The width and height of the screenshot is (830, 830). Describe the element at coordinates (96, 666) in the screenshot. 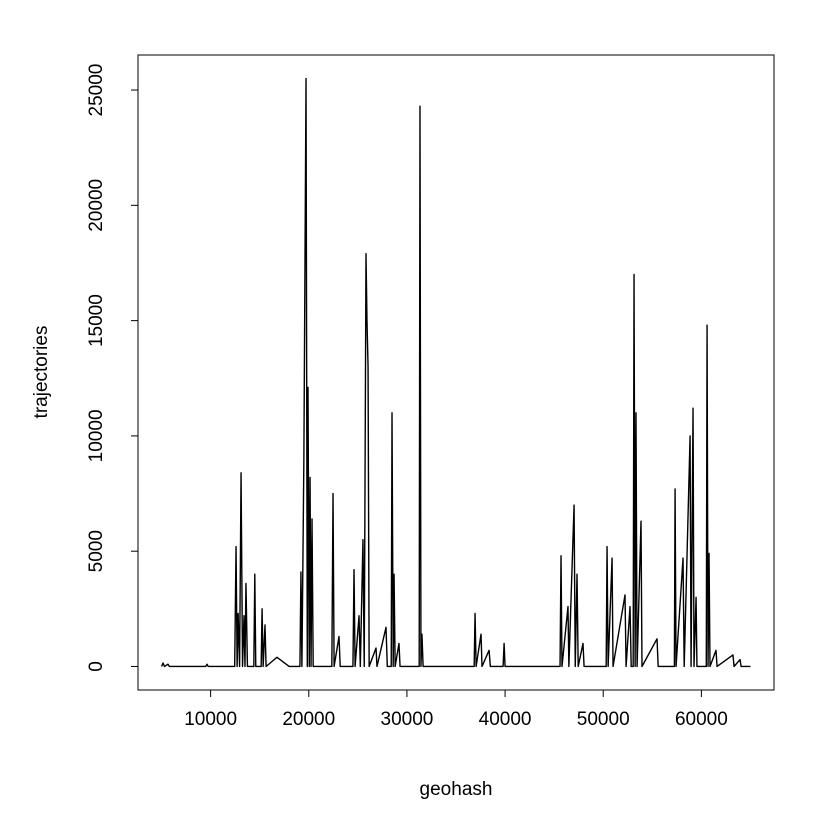

I see `y-tick-label: 0` at that location.